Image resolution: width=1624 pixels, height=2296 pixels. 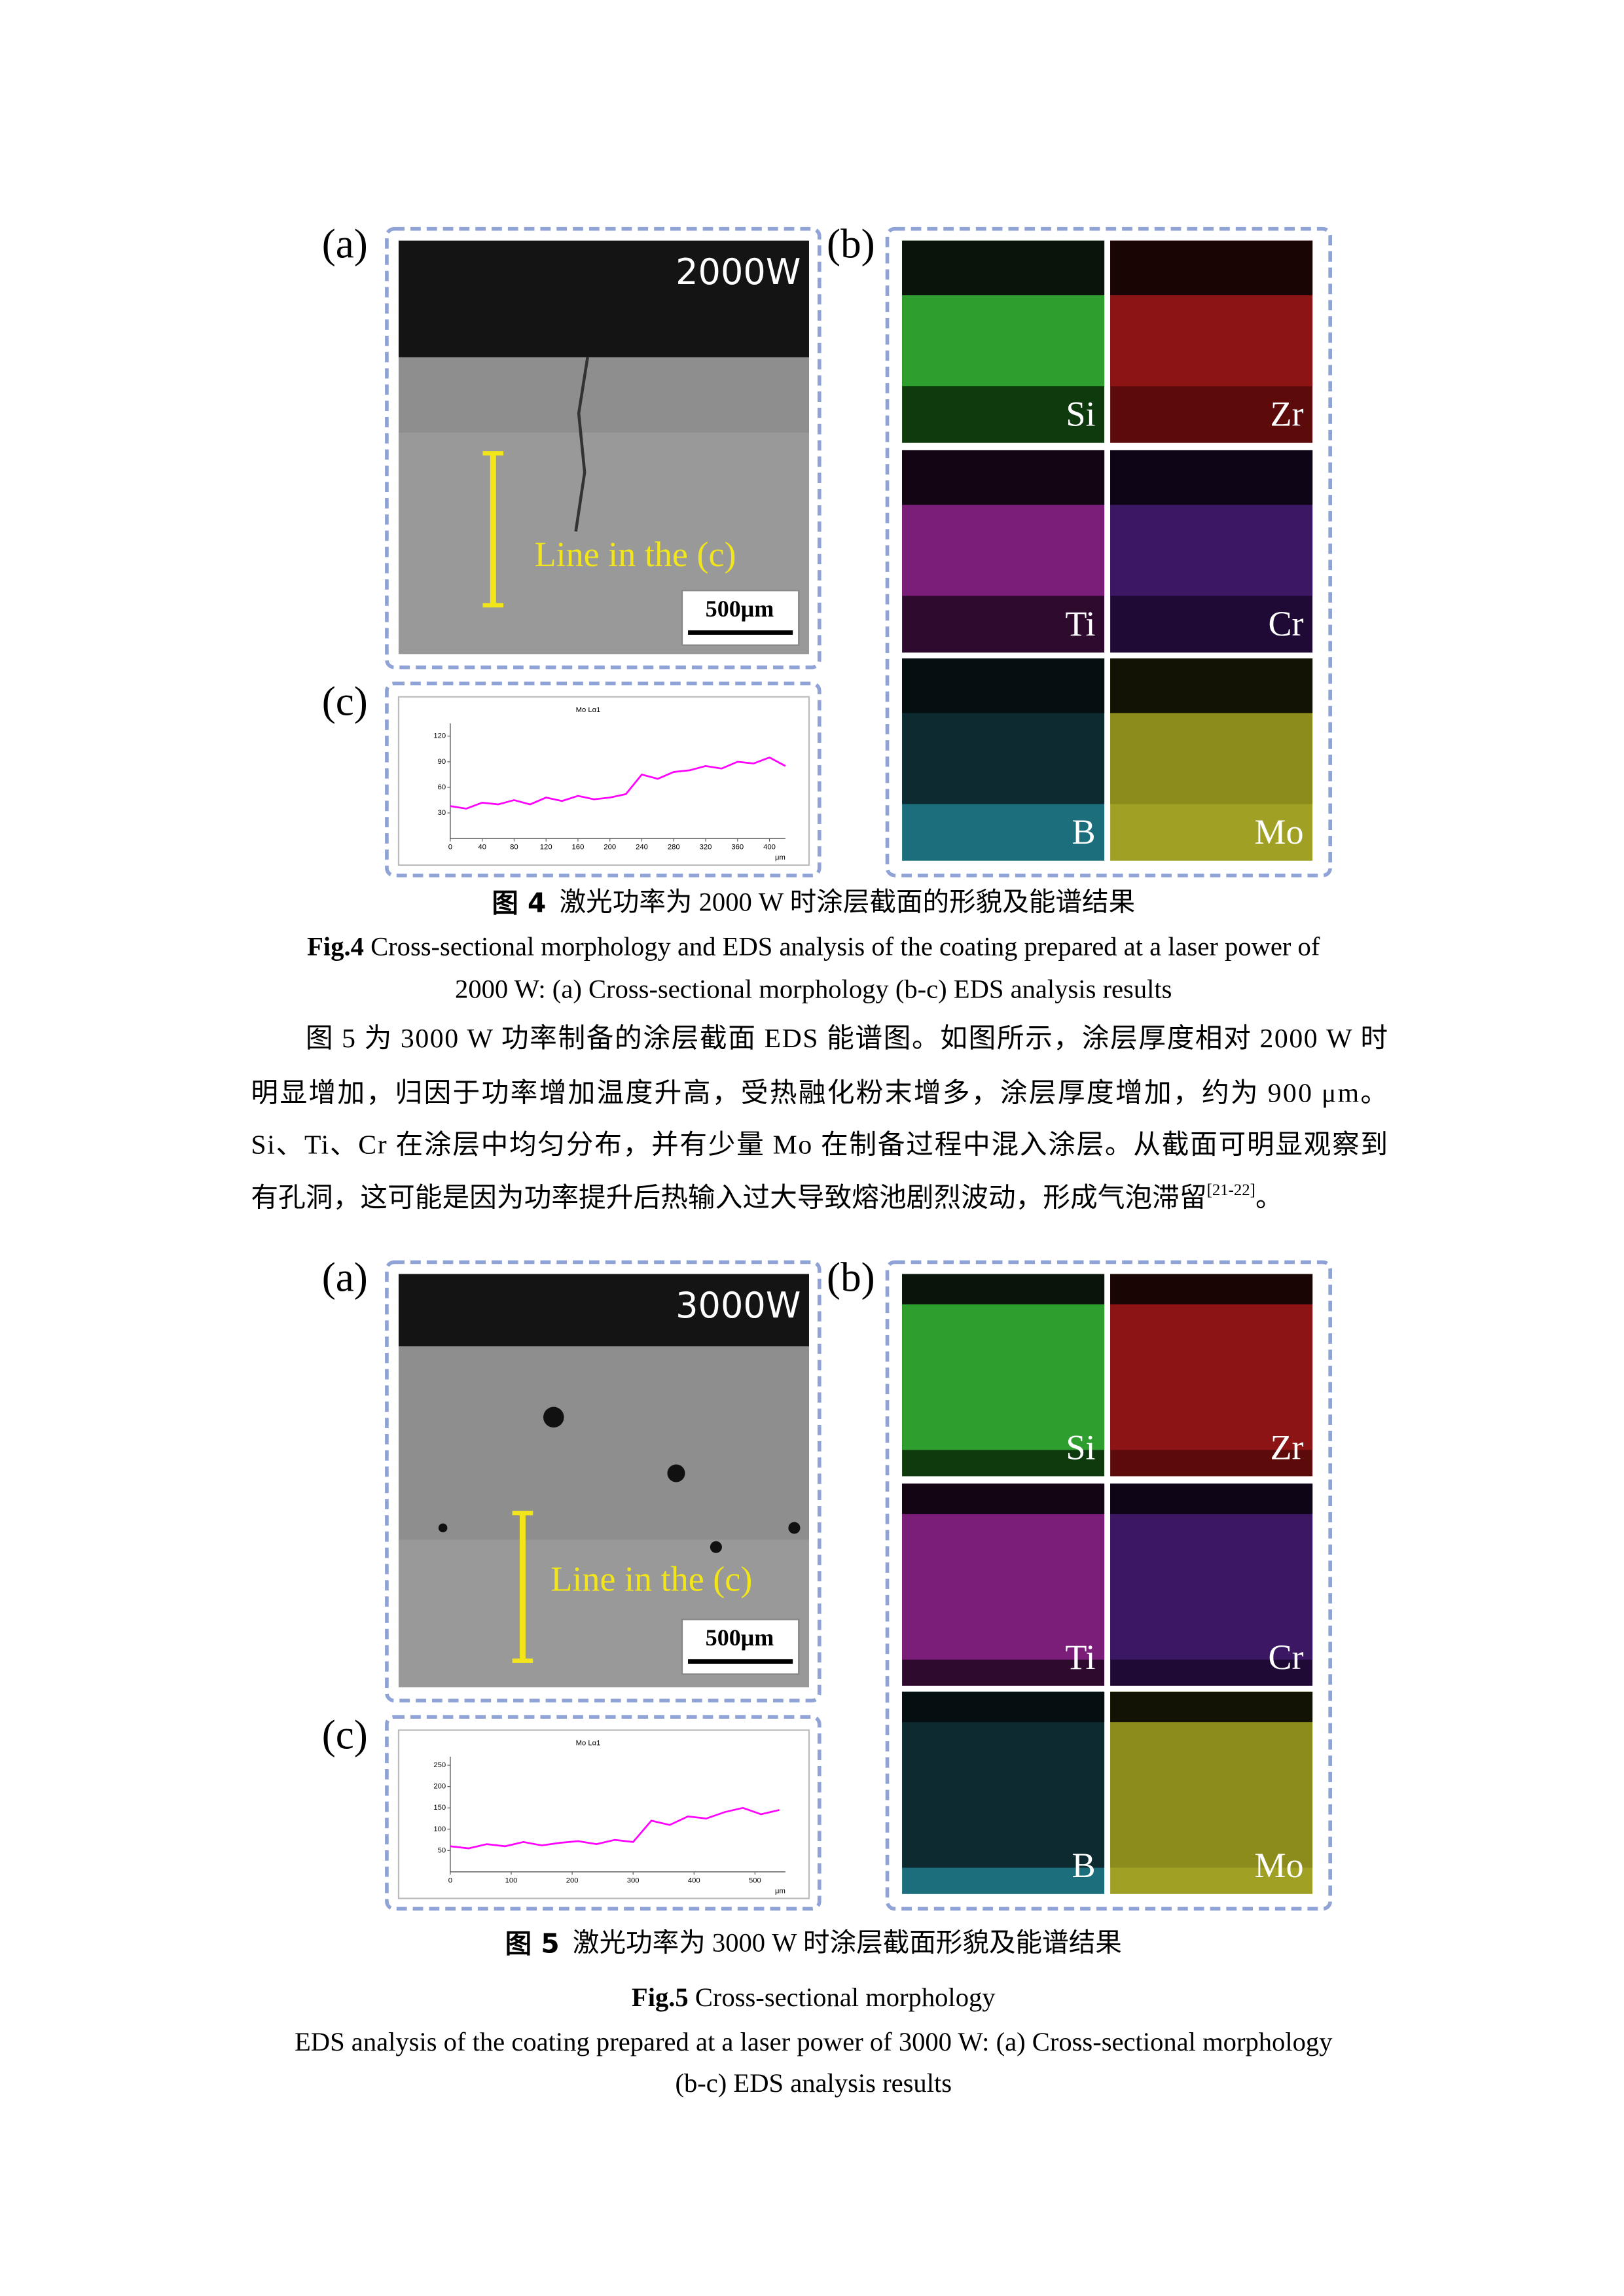 I want to click on caption-cn: 图 4 激光功率为 2000 W 时涂层截面的形貌及能谱结果, so click(x=813, y=903).